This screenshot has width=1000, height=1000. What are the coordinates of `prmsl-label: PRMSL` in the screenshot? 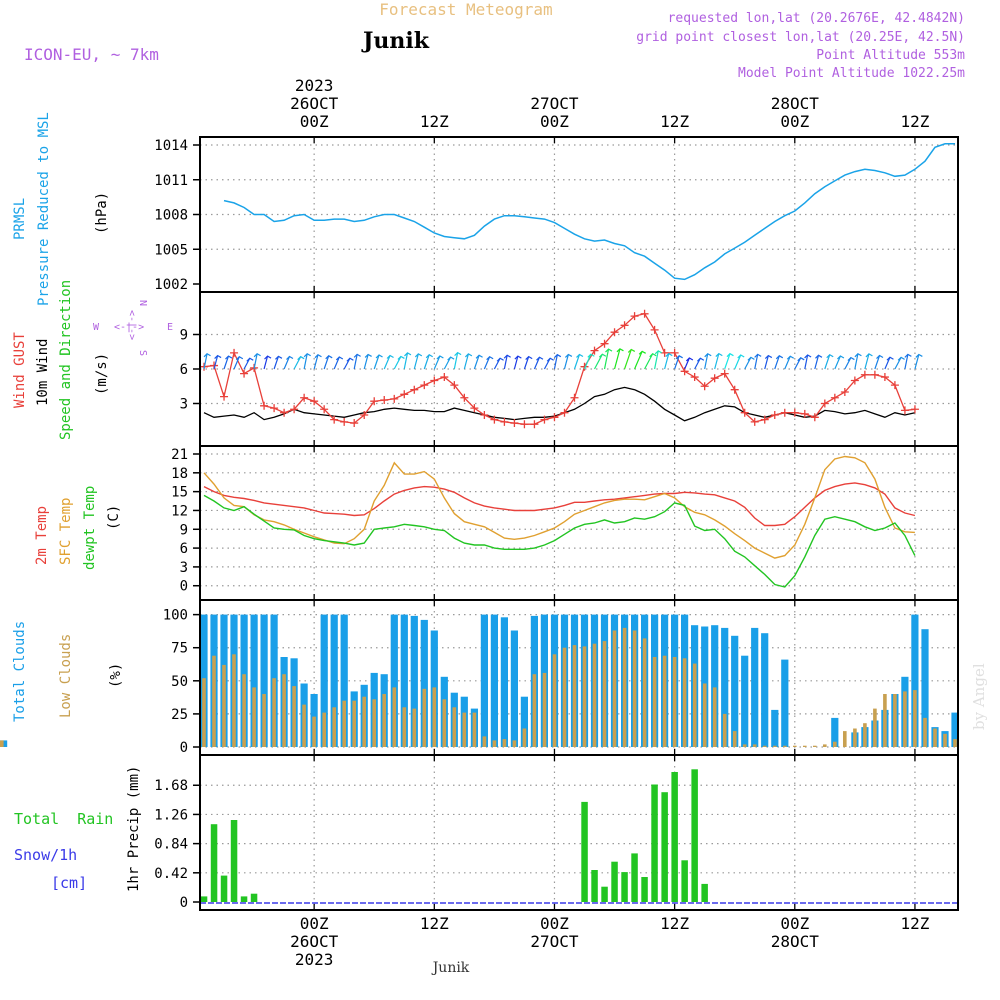 It's located at (20, 219).